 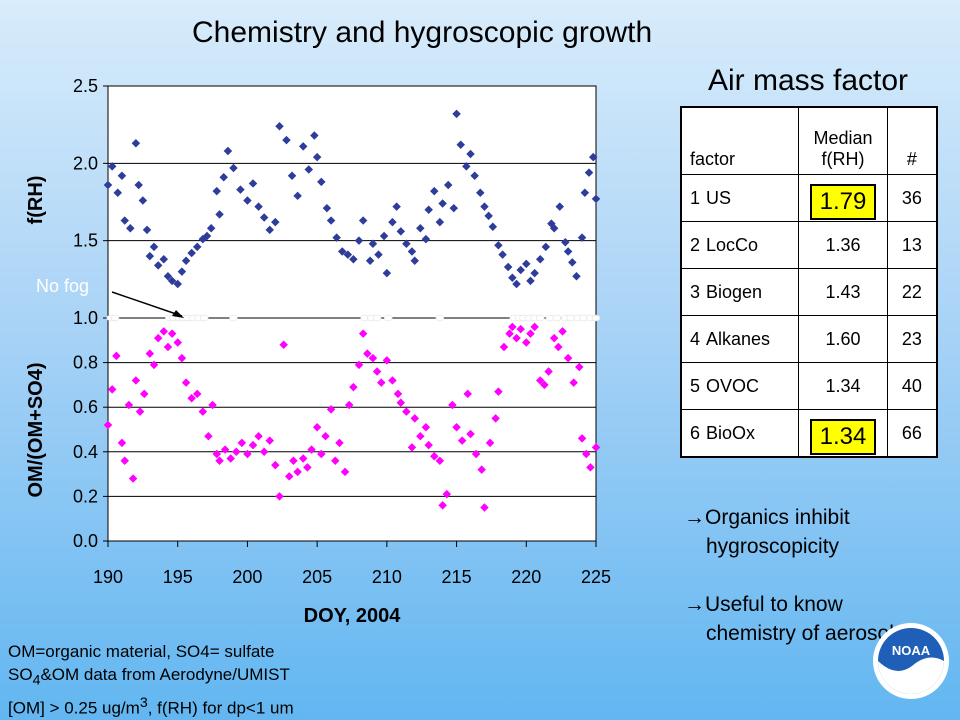 I want to click on median-value: 1.43, so click(x=843, y=291).